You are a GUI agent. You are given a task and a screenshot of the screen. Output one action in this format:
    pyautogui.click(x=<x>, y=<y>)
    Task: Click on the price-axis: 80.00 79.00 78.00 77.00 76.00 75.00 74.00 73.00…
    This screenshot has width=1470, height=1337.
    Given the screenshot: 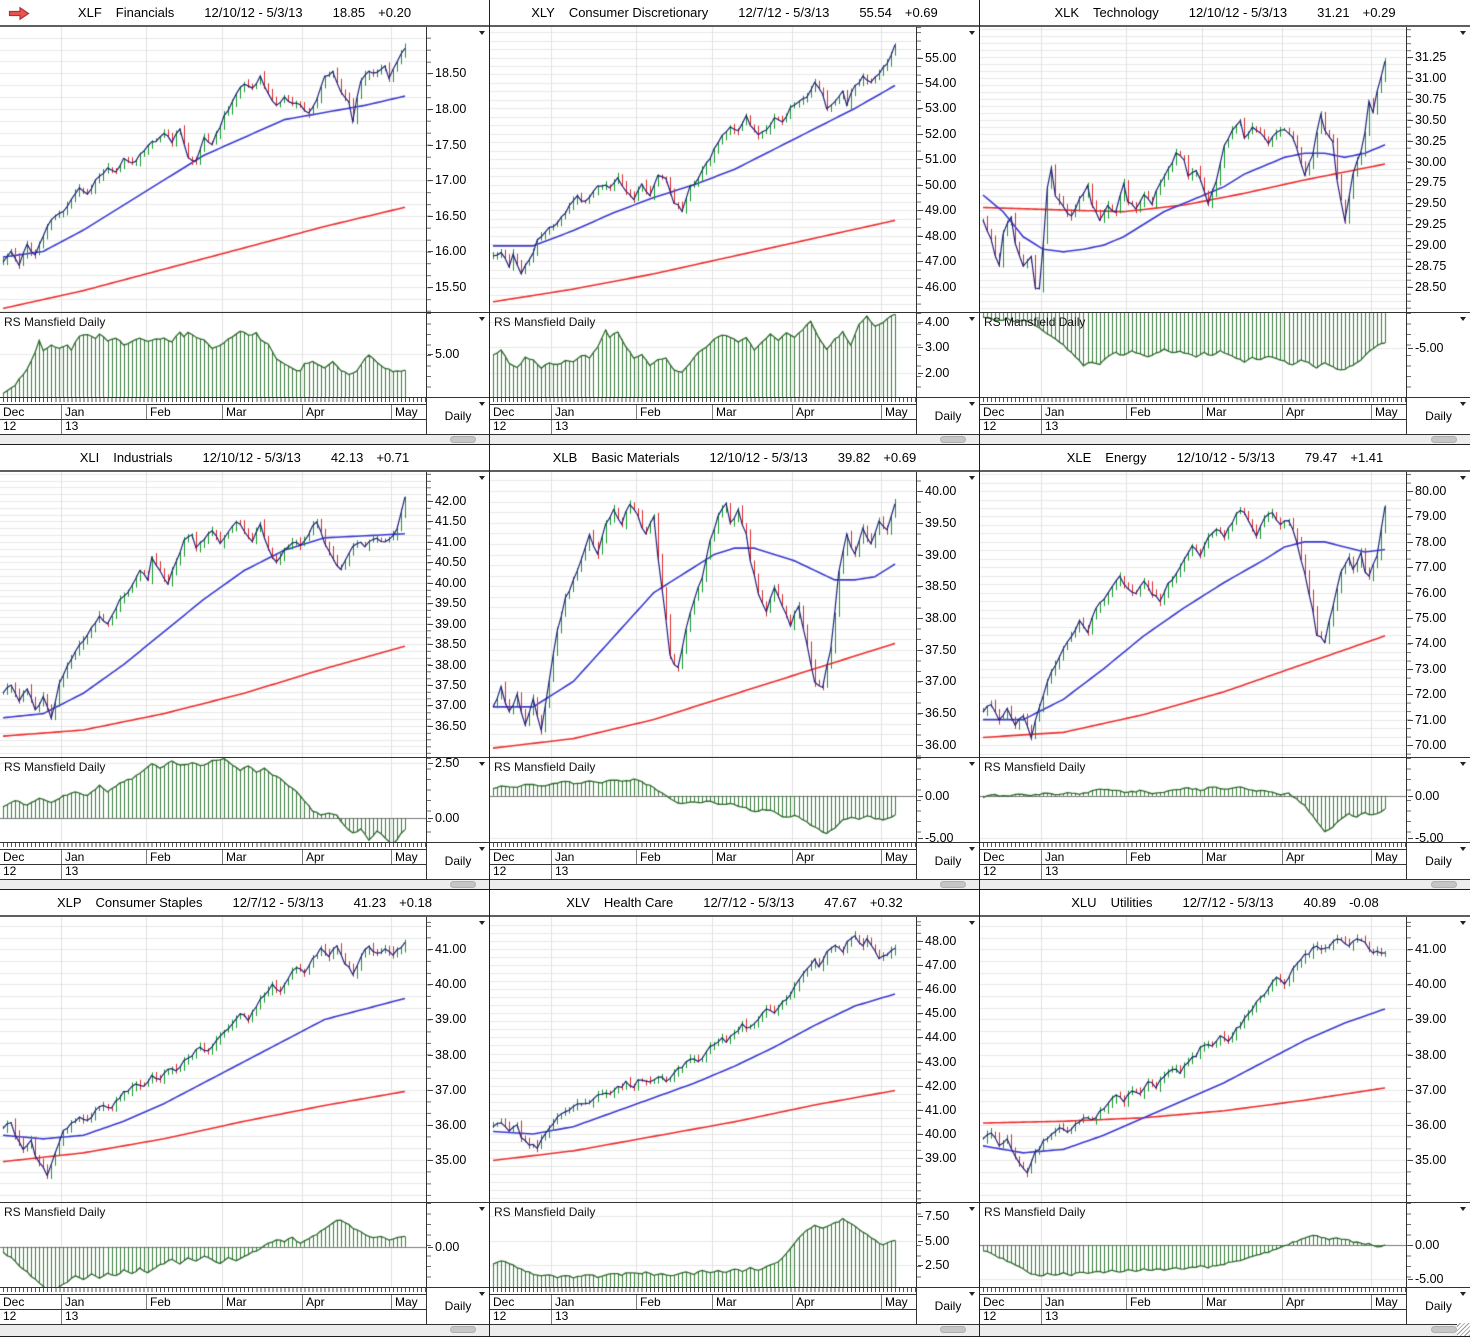 What is the action you would take?
    pyautogui.click(x=1438, y=615)
    